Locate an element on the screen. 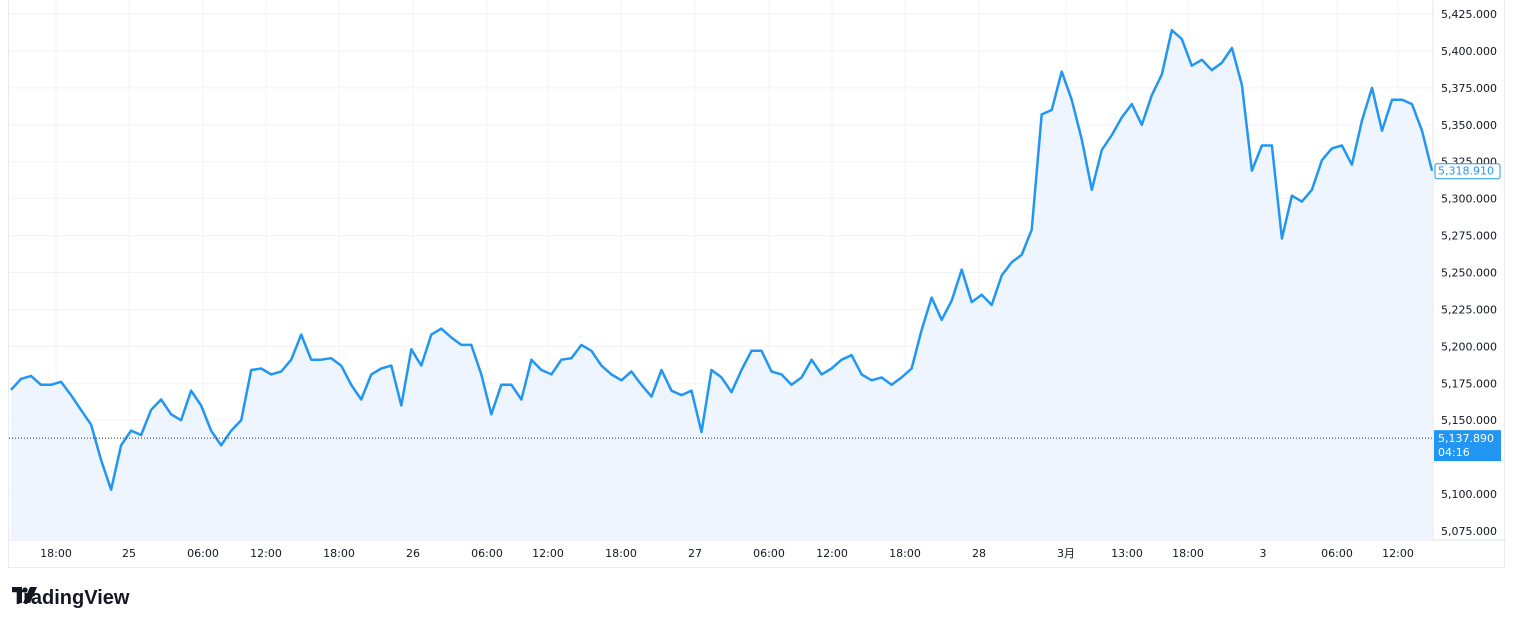 This screenshot has width=1515, height=628. y-tick-label: 5,425.000 is located at coordinates (1469, 14).